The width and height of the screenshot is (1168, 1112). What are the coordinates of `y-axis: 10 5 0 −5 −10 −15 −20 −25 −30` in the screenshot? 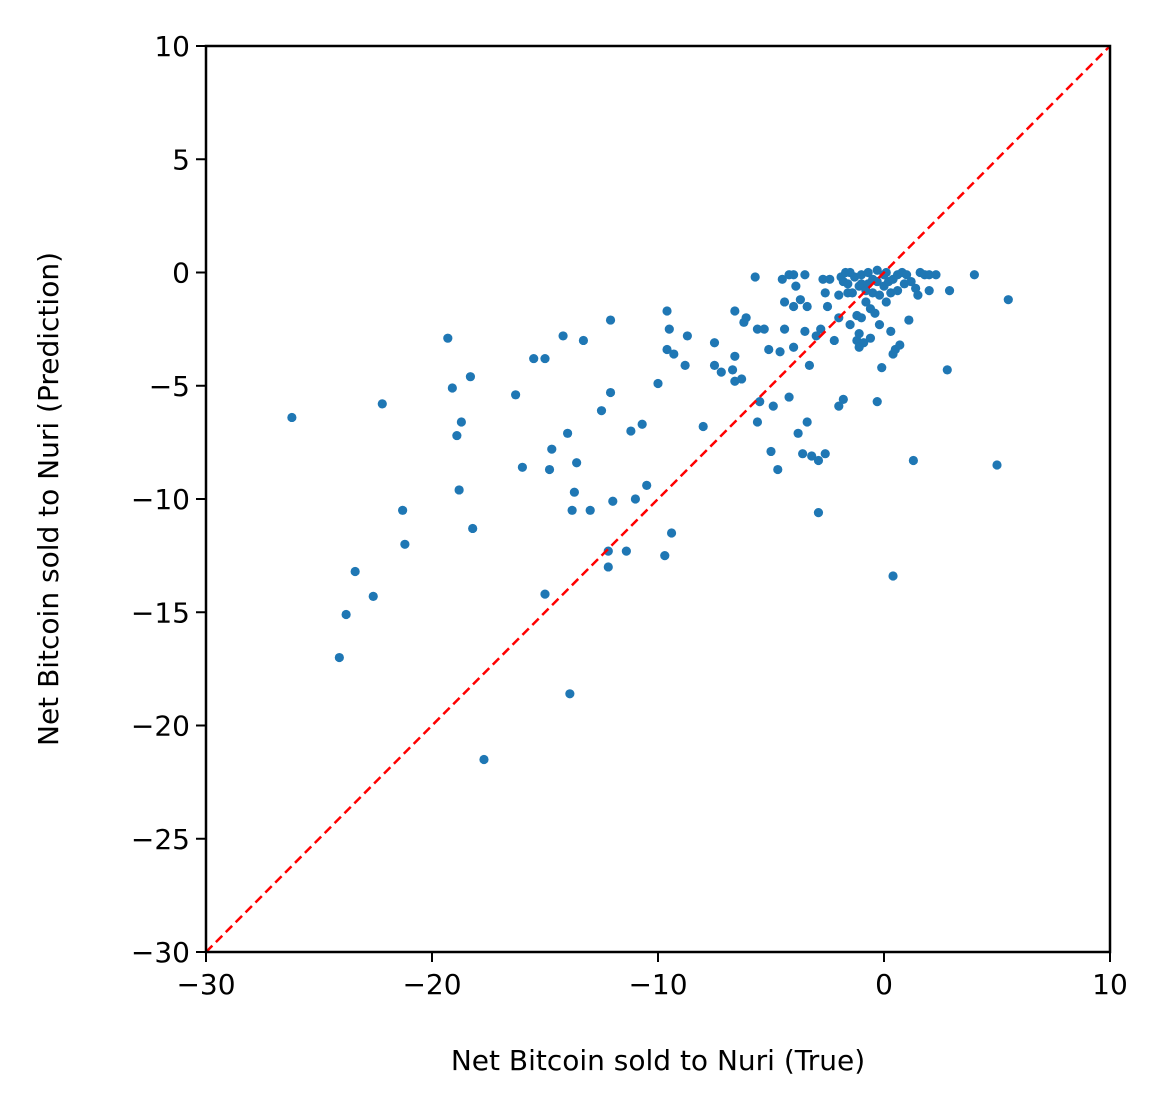 It's located at (168, 499).